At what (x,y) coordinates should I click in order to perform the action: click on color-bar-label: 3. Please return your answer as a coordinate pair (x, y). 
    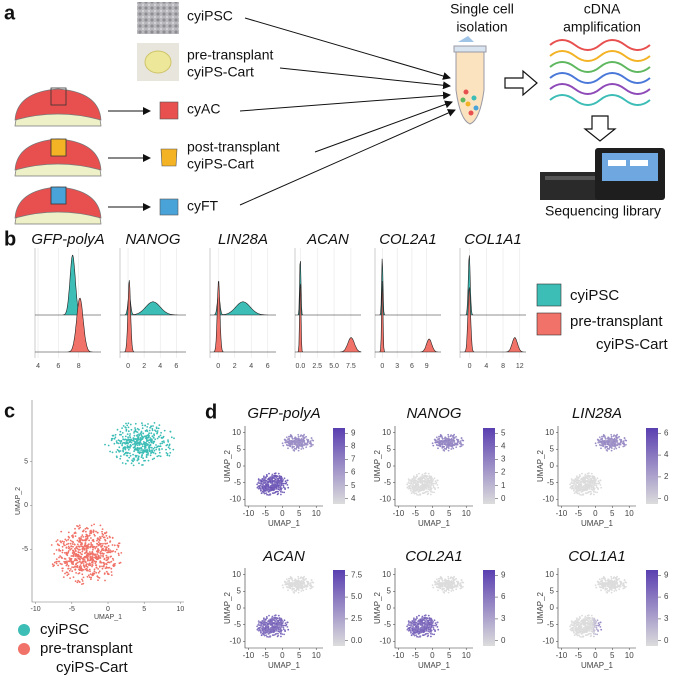
    Looking at the image, I should click on (503, 618).